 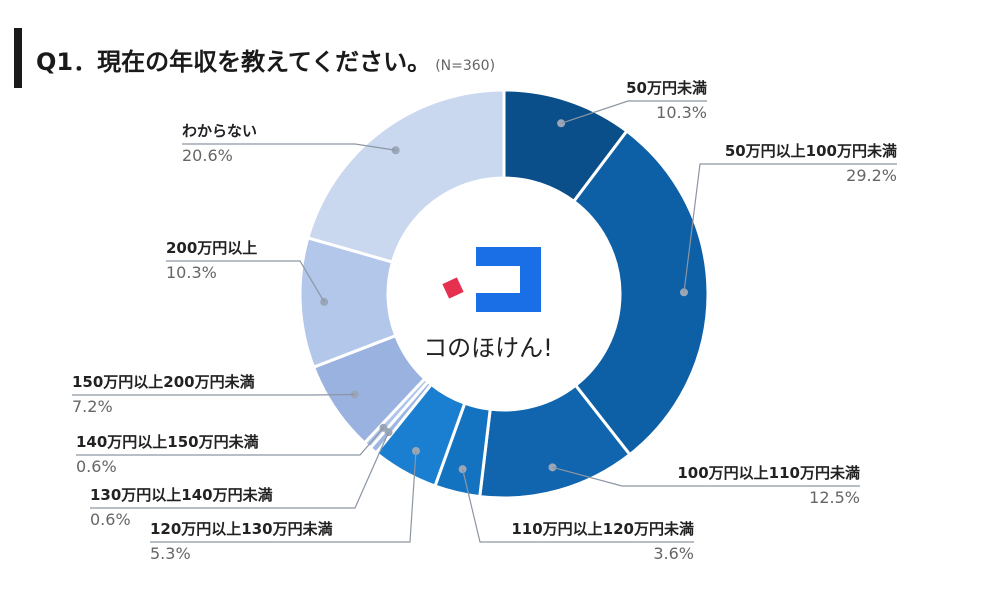 I want to click on slice-value-label: 20.6%, so click(x=207, y=155).